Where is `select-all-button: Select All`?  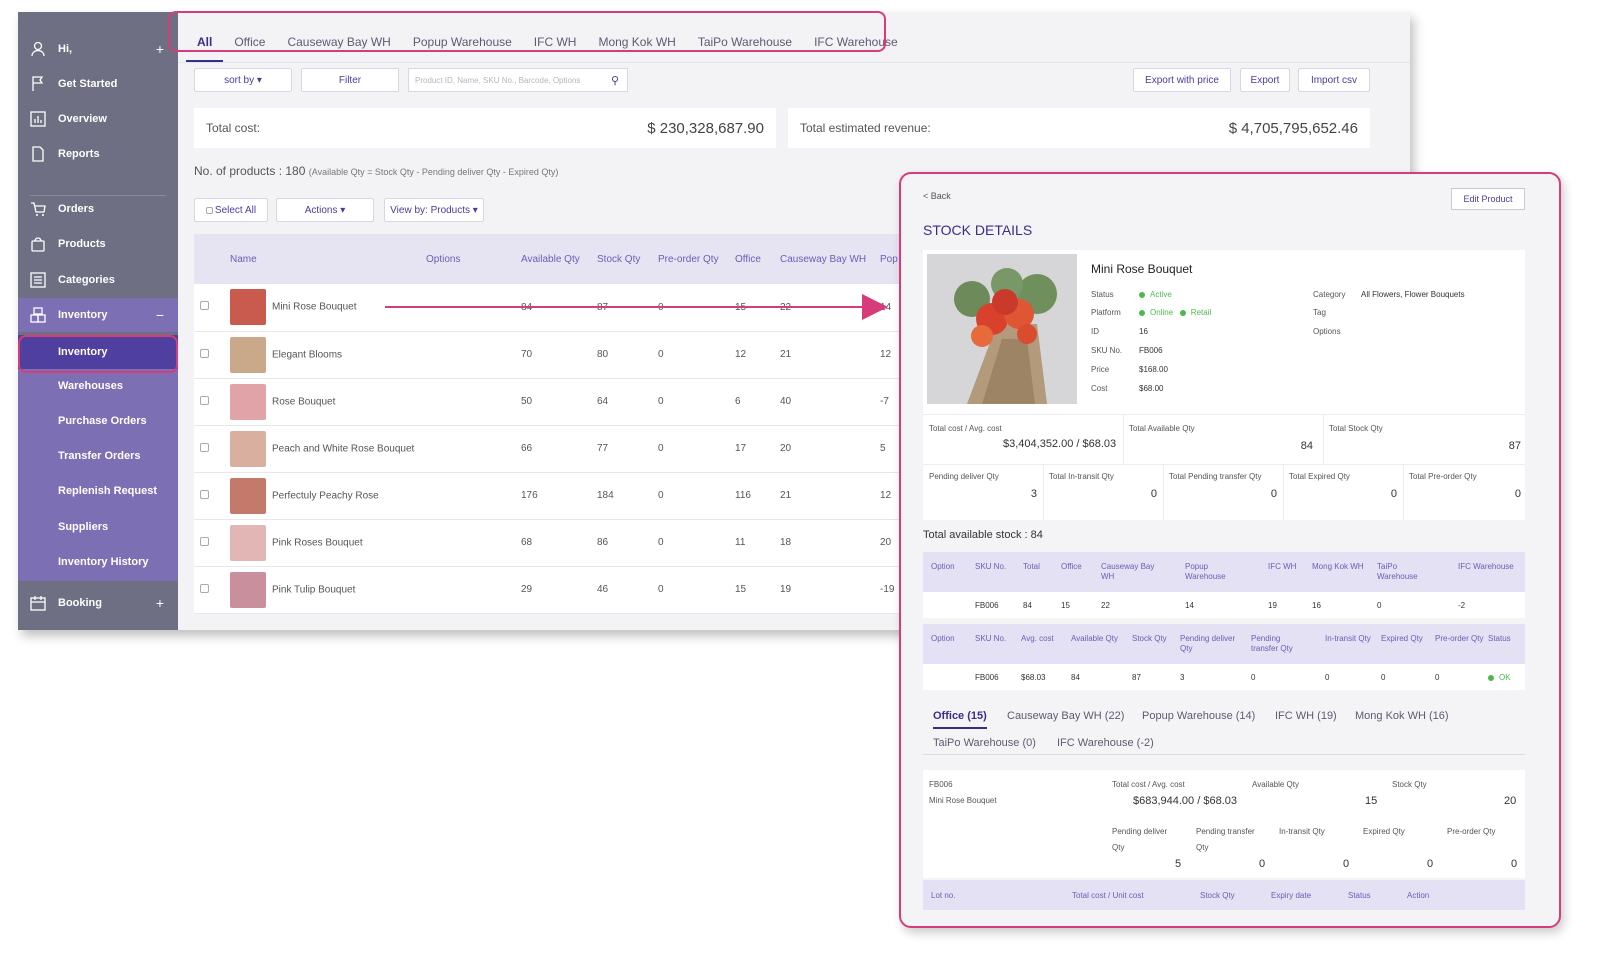 select-all-button: Select All is located at coordinates (231, 210).